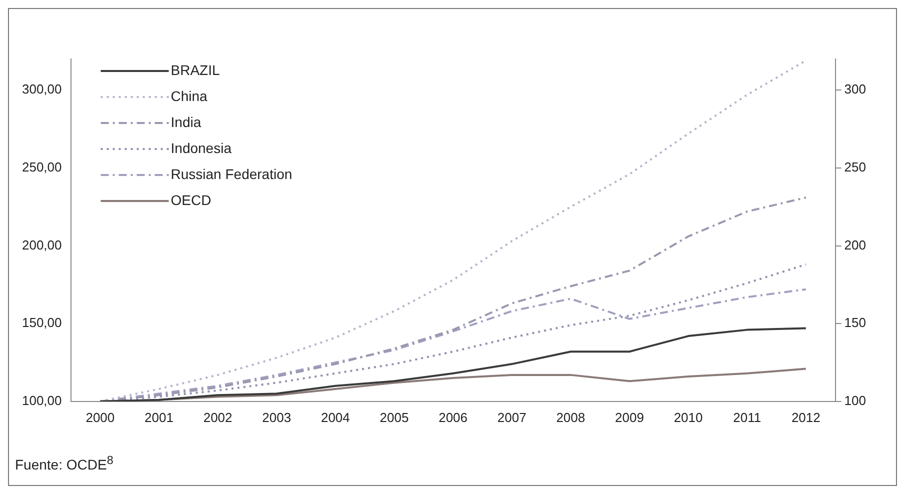 The width and height of the screenshot is (905, 494). Describe the element at coordinates (855, 322) in the screenshot. I see `y2-tick-label: 150` at that location.